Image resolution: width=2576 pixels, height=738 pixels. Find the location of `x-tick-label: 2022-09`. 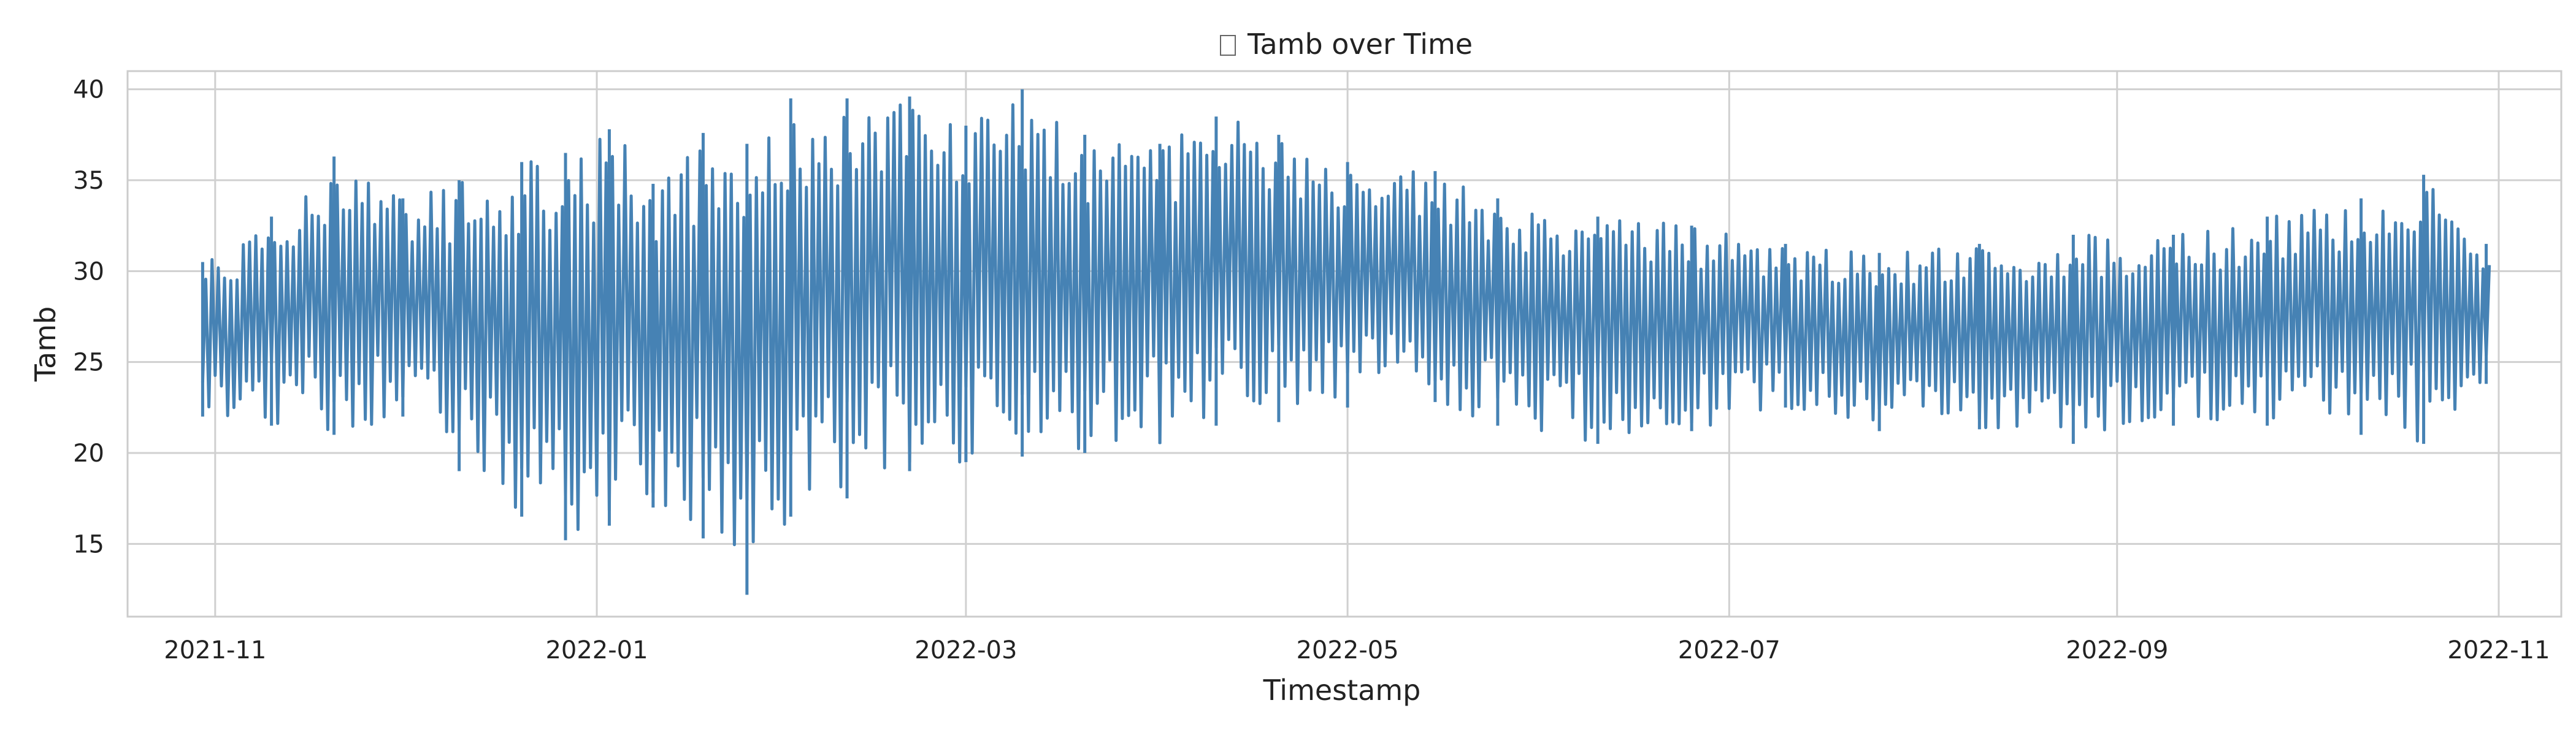

x-tick-label: 2022-09 is located at coordinates (2117, 650).